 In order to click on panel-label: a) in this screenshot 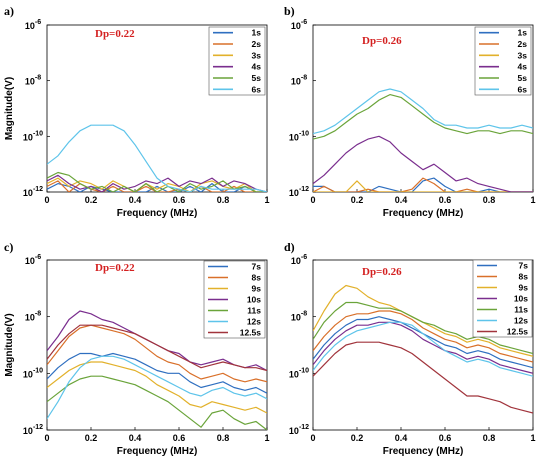, I will do `click(9, 11)`.